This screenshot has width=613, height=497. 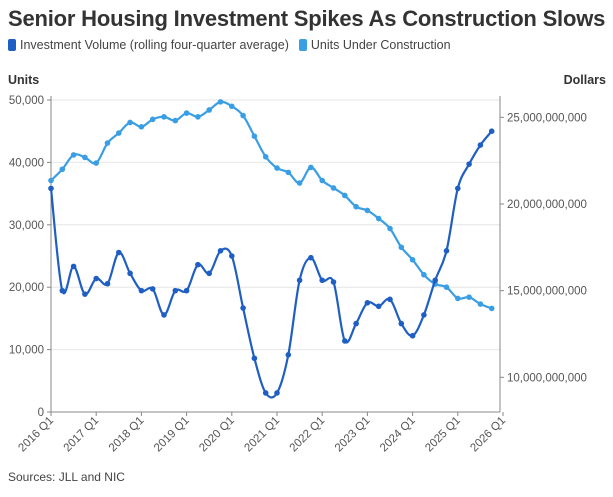 I want to click on x-tick-label: 2026 Q1, so click(x=488, y=435).